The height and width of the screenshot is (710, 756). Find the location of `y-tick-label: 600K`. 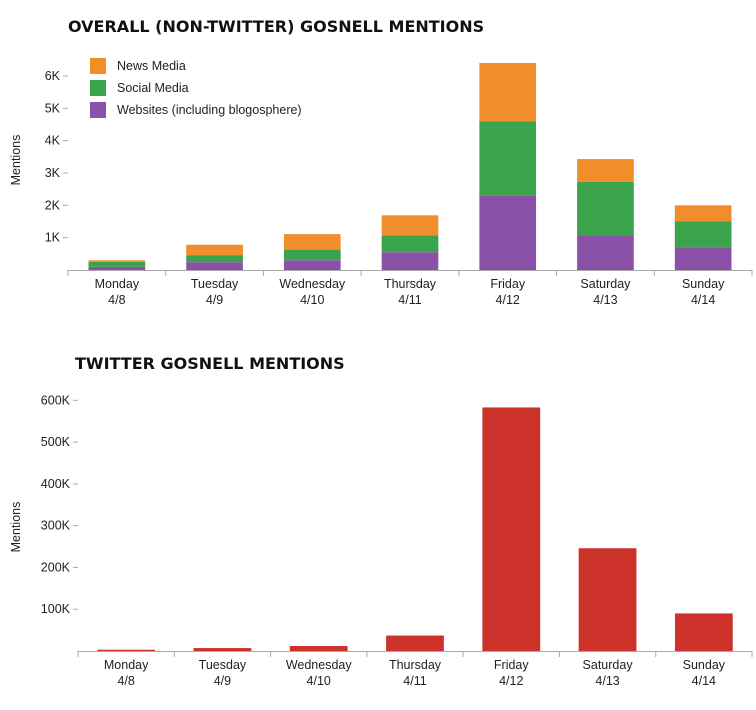

y-tick-label: 600K is located at coordinates (56, 400).